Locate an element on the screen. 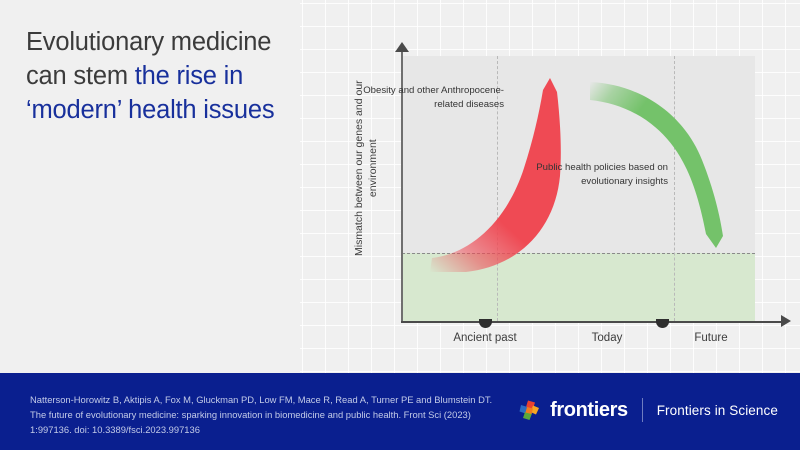 The height and width of the screenshot is (450, 800). brand-divider is located at coordinates (642, 410).